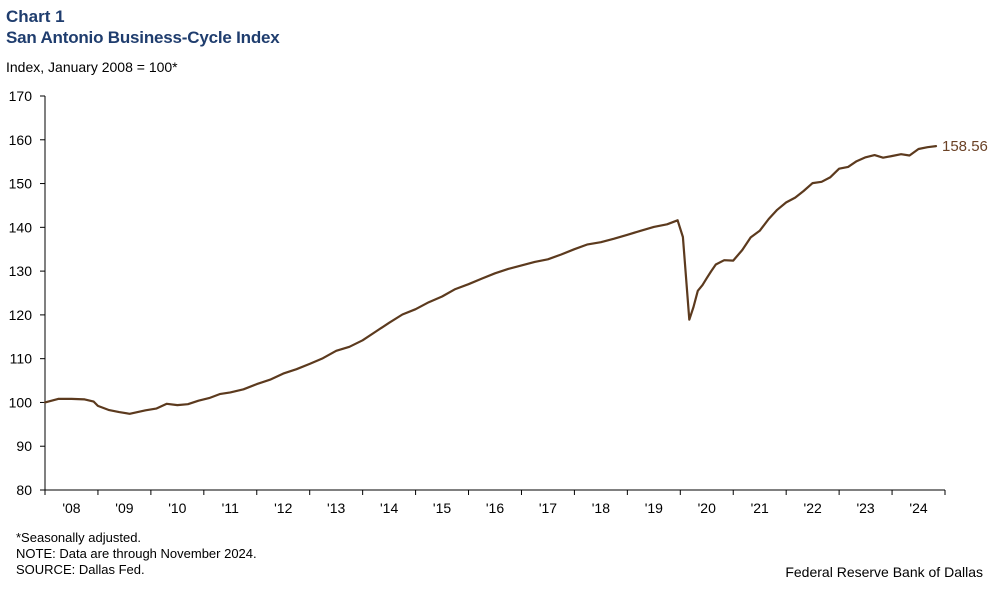 This screenshot has width=997, height=589. Describe the element at coordinates (92, 67) in the screenshot. I see `y-axis-unit-label: Index, January 2008 = 100*` at that location.